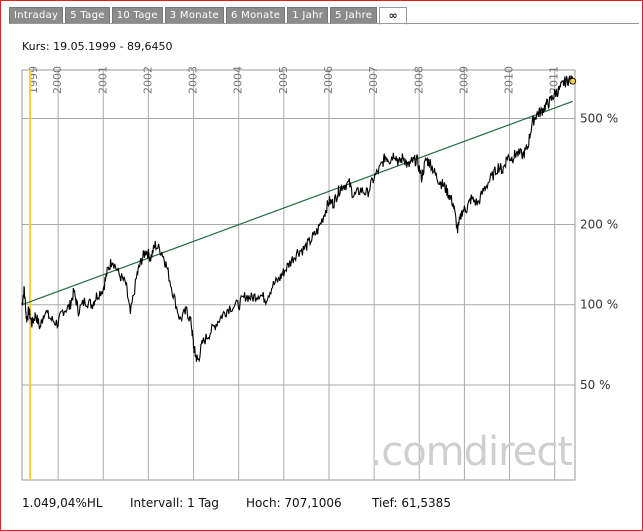  Describe the element at coordinates (194, 15) in the screenshot. I see `tab-3-monate: 3 Monate` at that location.